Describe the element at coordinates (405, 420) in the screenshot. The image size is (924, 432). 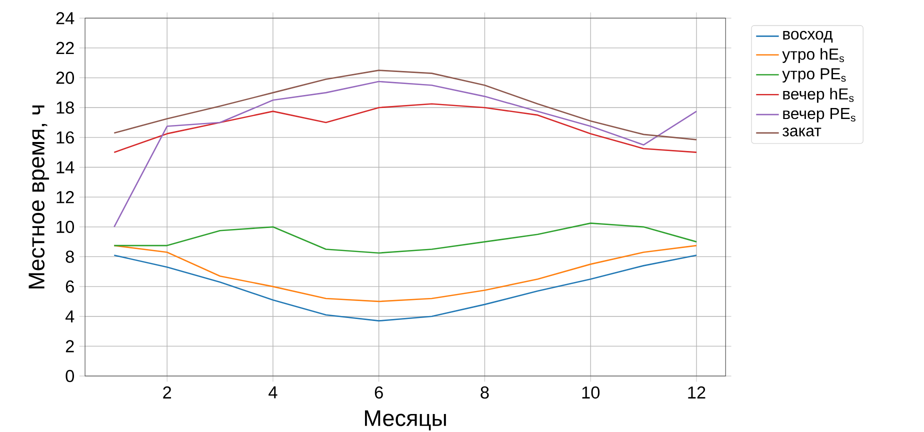
I see `x-axis-title: Месяцы` at that location.